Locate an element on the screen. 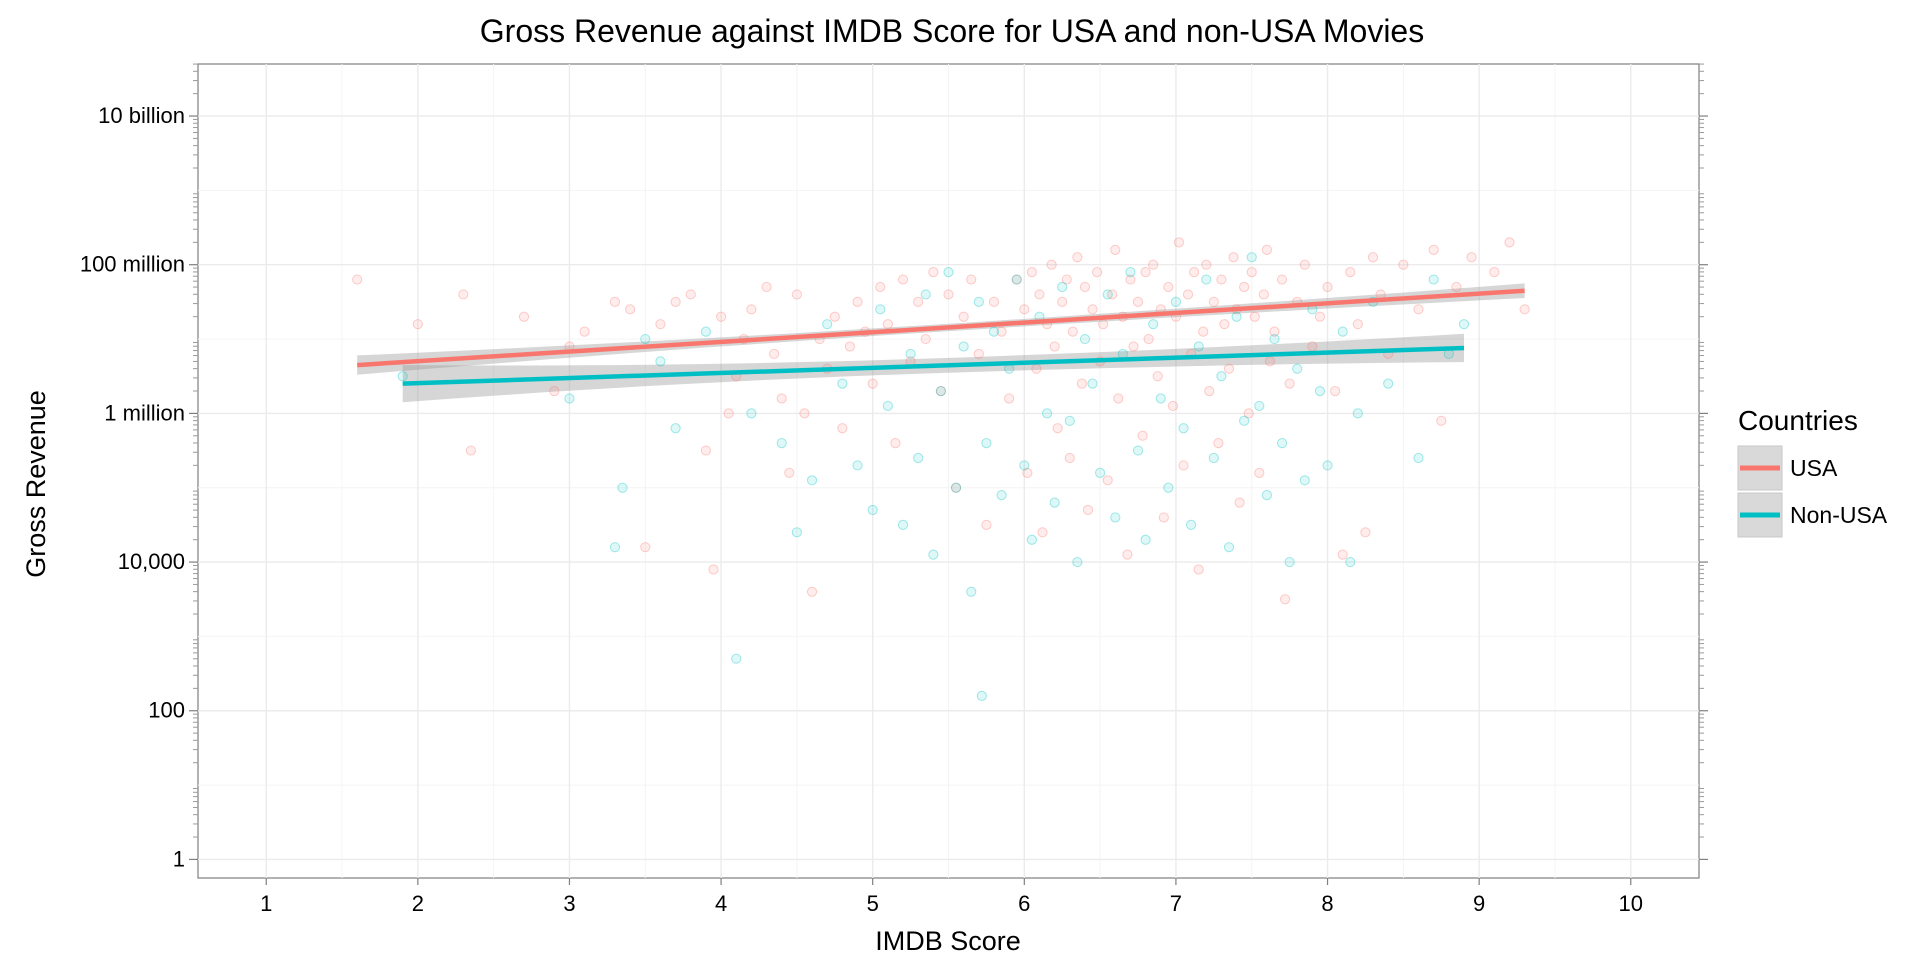 The height and width of the screenshot is (960, 1920). legend-entry-usa: USA is located at coordinates (1787, 468).